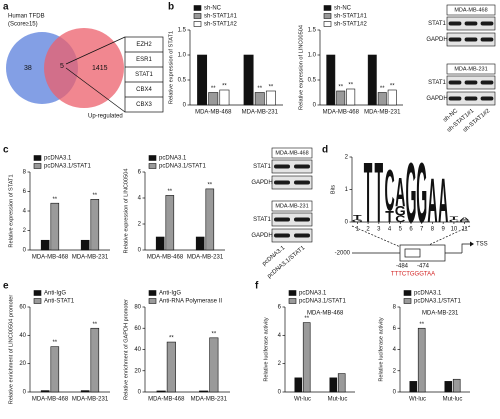 The height and width of the screenshot is (419, 500). I want to click on annotation: MDA-MB-231, so click(440, 314).